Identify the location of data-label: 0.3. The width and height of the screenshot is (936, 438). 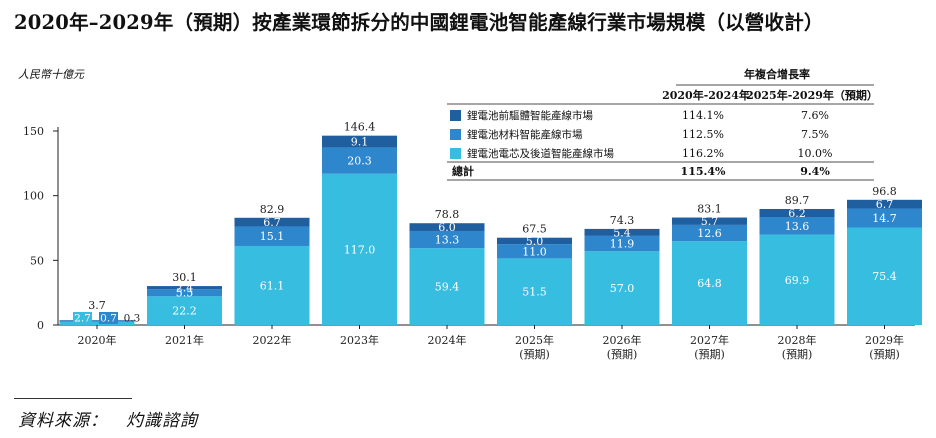
(132, 319).